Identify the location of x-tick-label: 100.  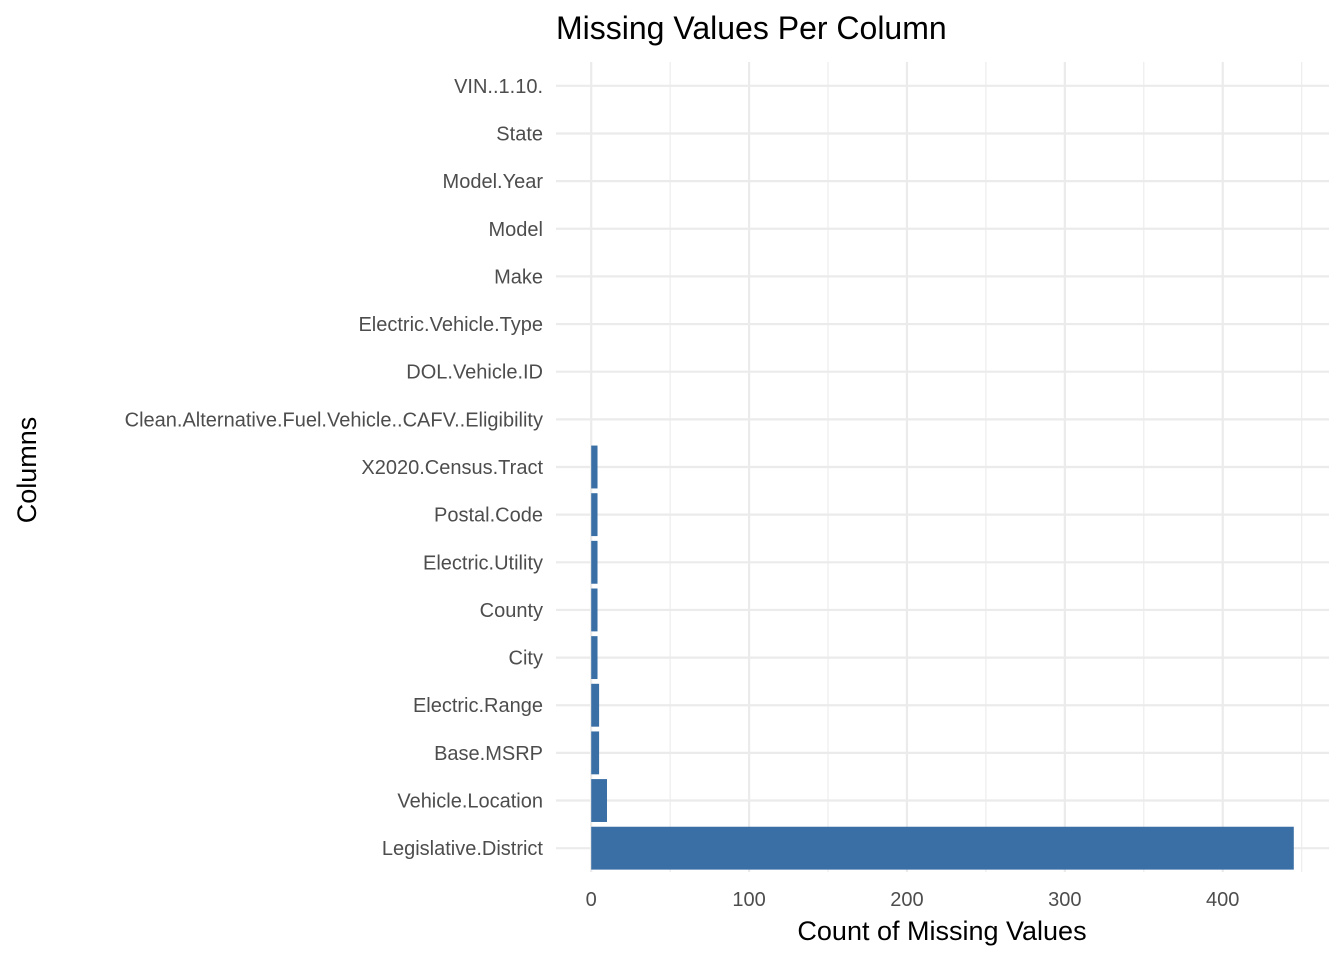
(748, 900).